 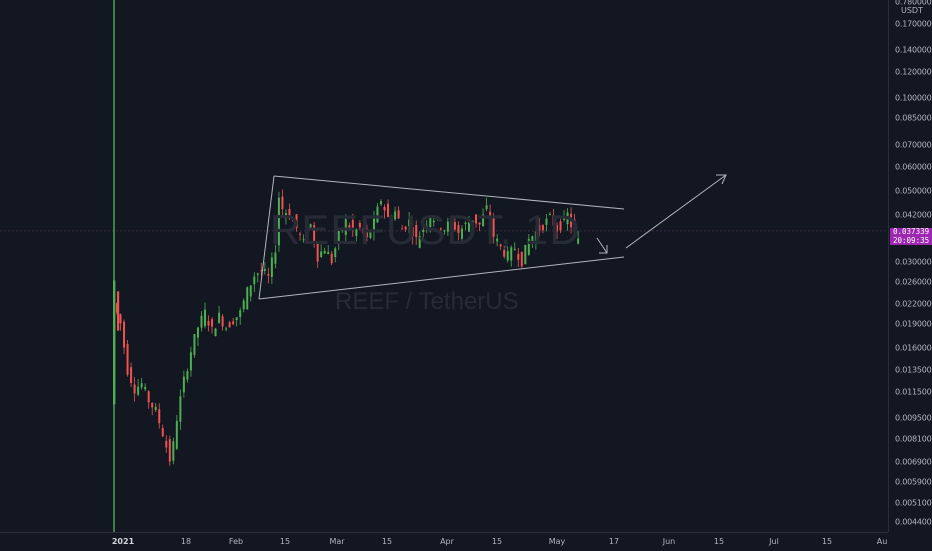 What do you see at coordinates (118, 311) in the screenshot?
I see `second-candle-body` at bounding box center [118, 311].